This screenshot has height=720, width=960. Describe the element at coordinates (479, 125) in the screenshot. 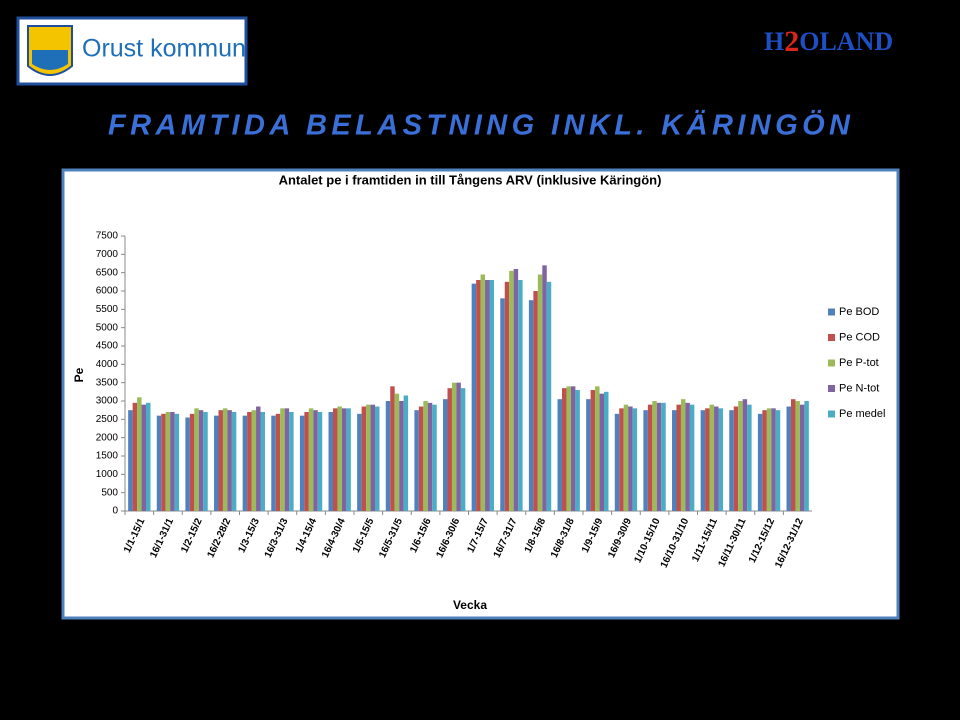

I see `slide-title: FRAMTIDA BELASTNING INKL. KÄRINGÖN` at that location.